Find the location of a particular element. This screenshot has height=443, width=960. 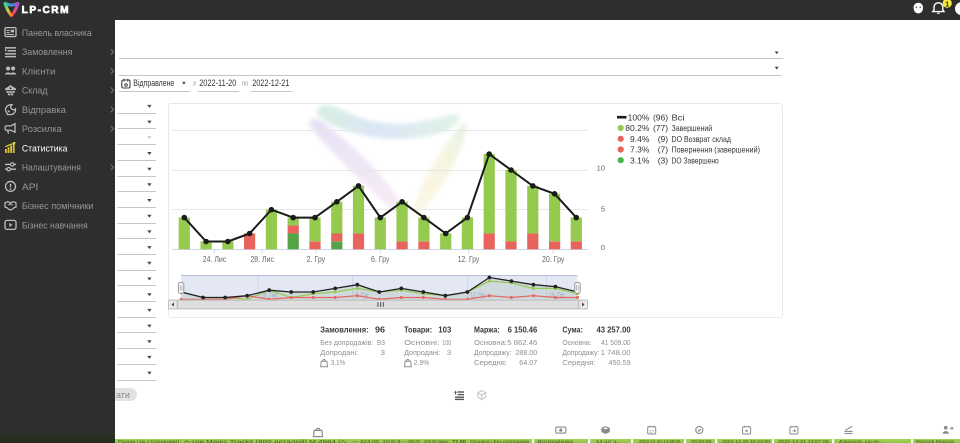

svg-text: 17 is located at coordinates (652, 431).